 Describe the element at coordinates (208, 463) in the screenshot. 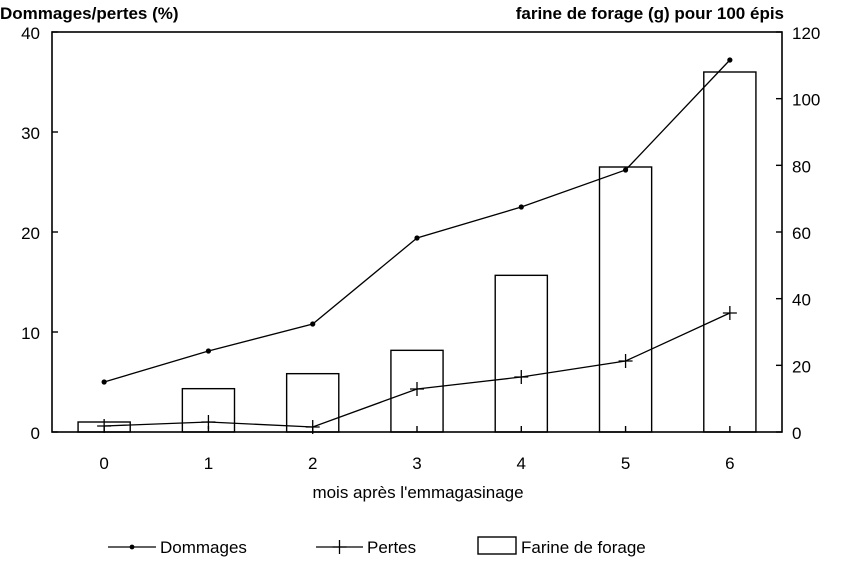

I see `x-tick-label-1: 1` at that location.